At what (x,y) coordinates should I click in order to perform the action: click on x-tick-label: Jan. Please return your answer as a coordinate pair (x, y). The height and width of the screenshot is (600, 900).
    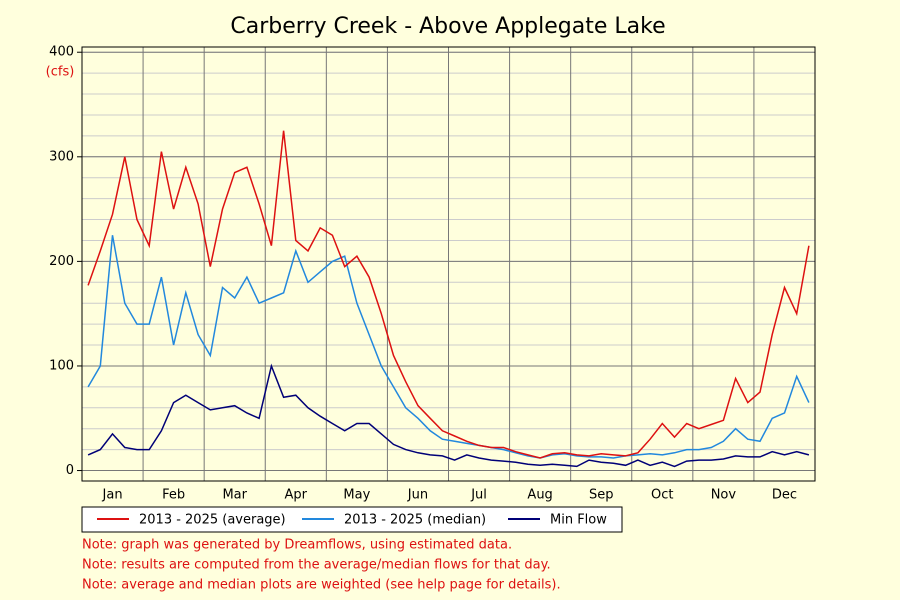
    Looking at the image, I should click on (112, 495).